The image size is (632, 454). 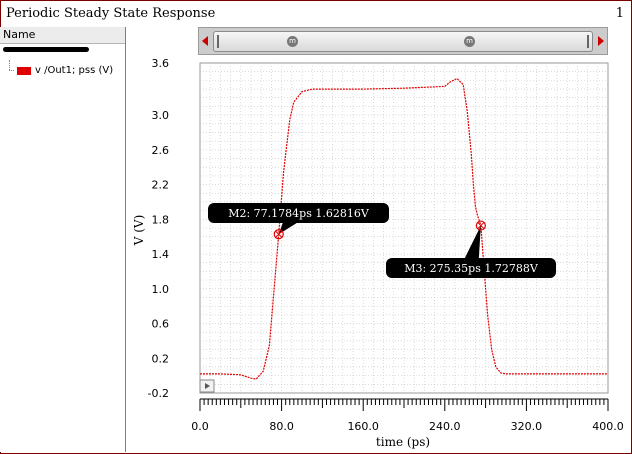 What do you see at coordinates (161, 115) in the screenshot?
I see `y-tick-label: 3.0` at bounding box center [161, 115].